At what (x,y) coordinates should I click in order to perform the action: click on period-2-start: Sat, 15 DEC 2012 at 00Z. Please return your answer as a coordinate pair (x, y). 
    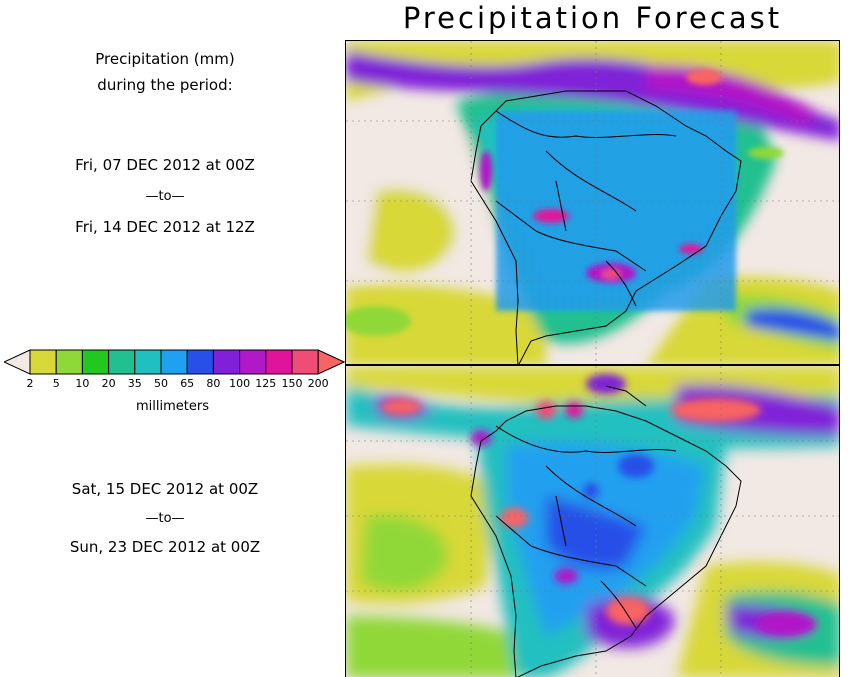
    Looking at the image, I should click on (165, 489).